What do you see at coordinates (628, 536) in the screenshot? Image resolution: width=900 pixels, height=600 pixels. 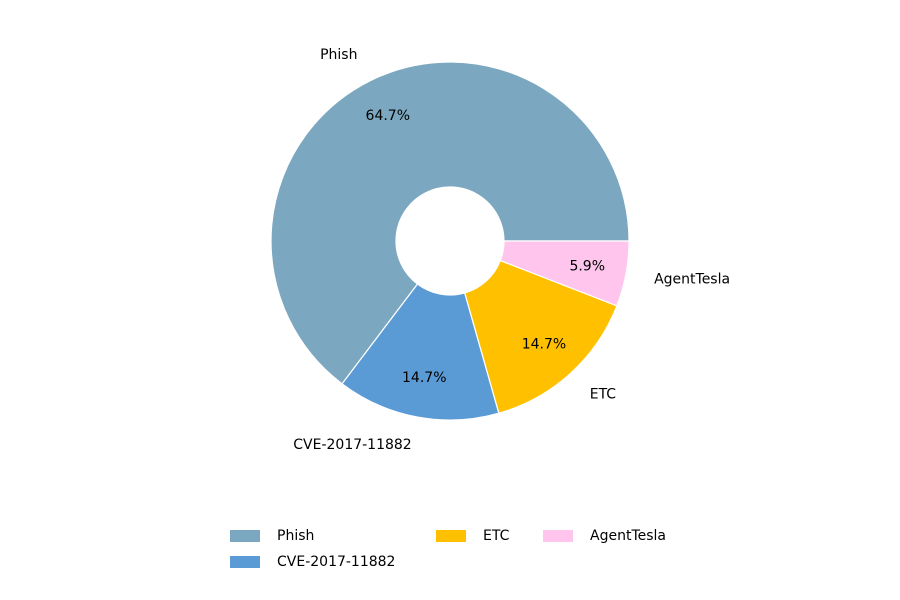 I see `legend-label: AgentTesla` at bounding box center [628, 536].